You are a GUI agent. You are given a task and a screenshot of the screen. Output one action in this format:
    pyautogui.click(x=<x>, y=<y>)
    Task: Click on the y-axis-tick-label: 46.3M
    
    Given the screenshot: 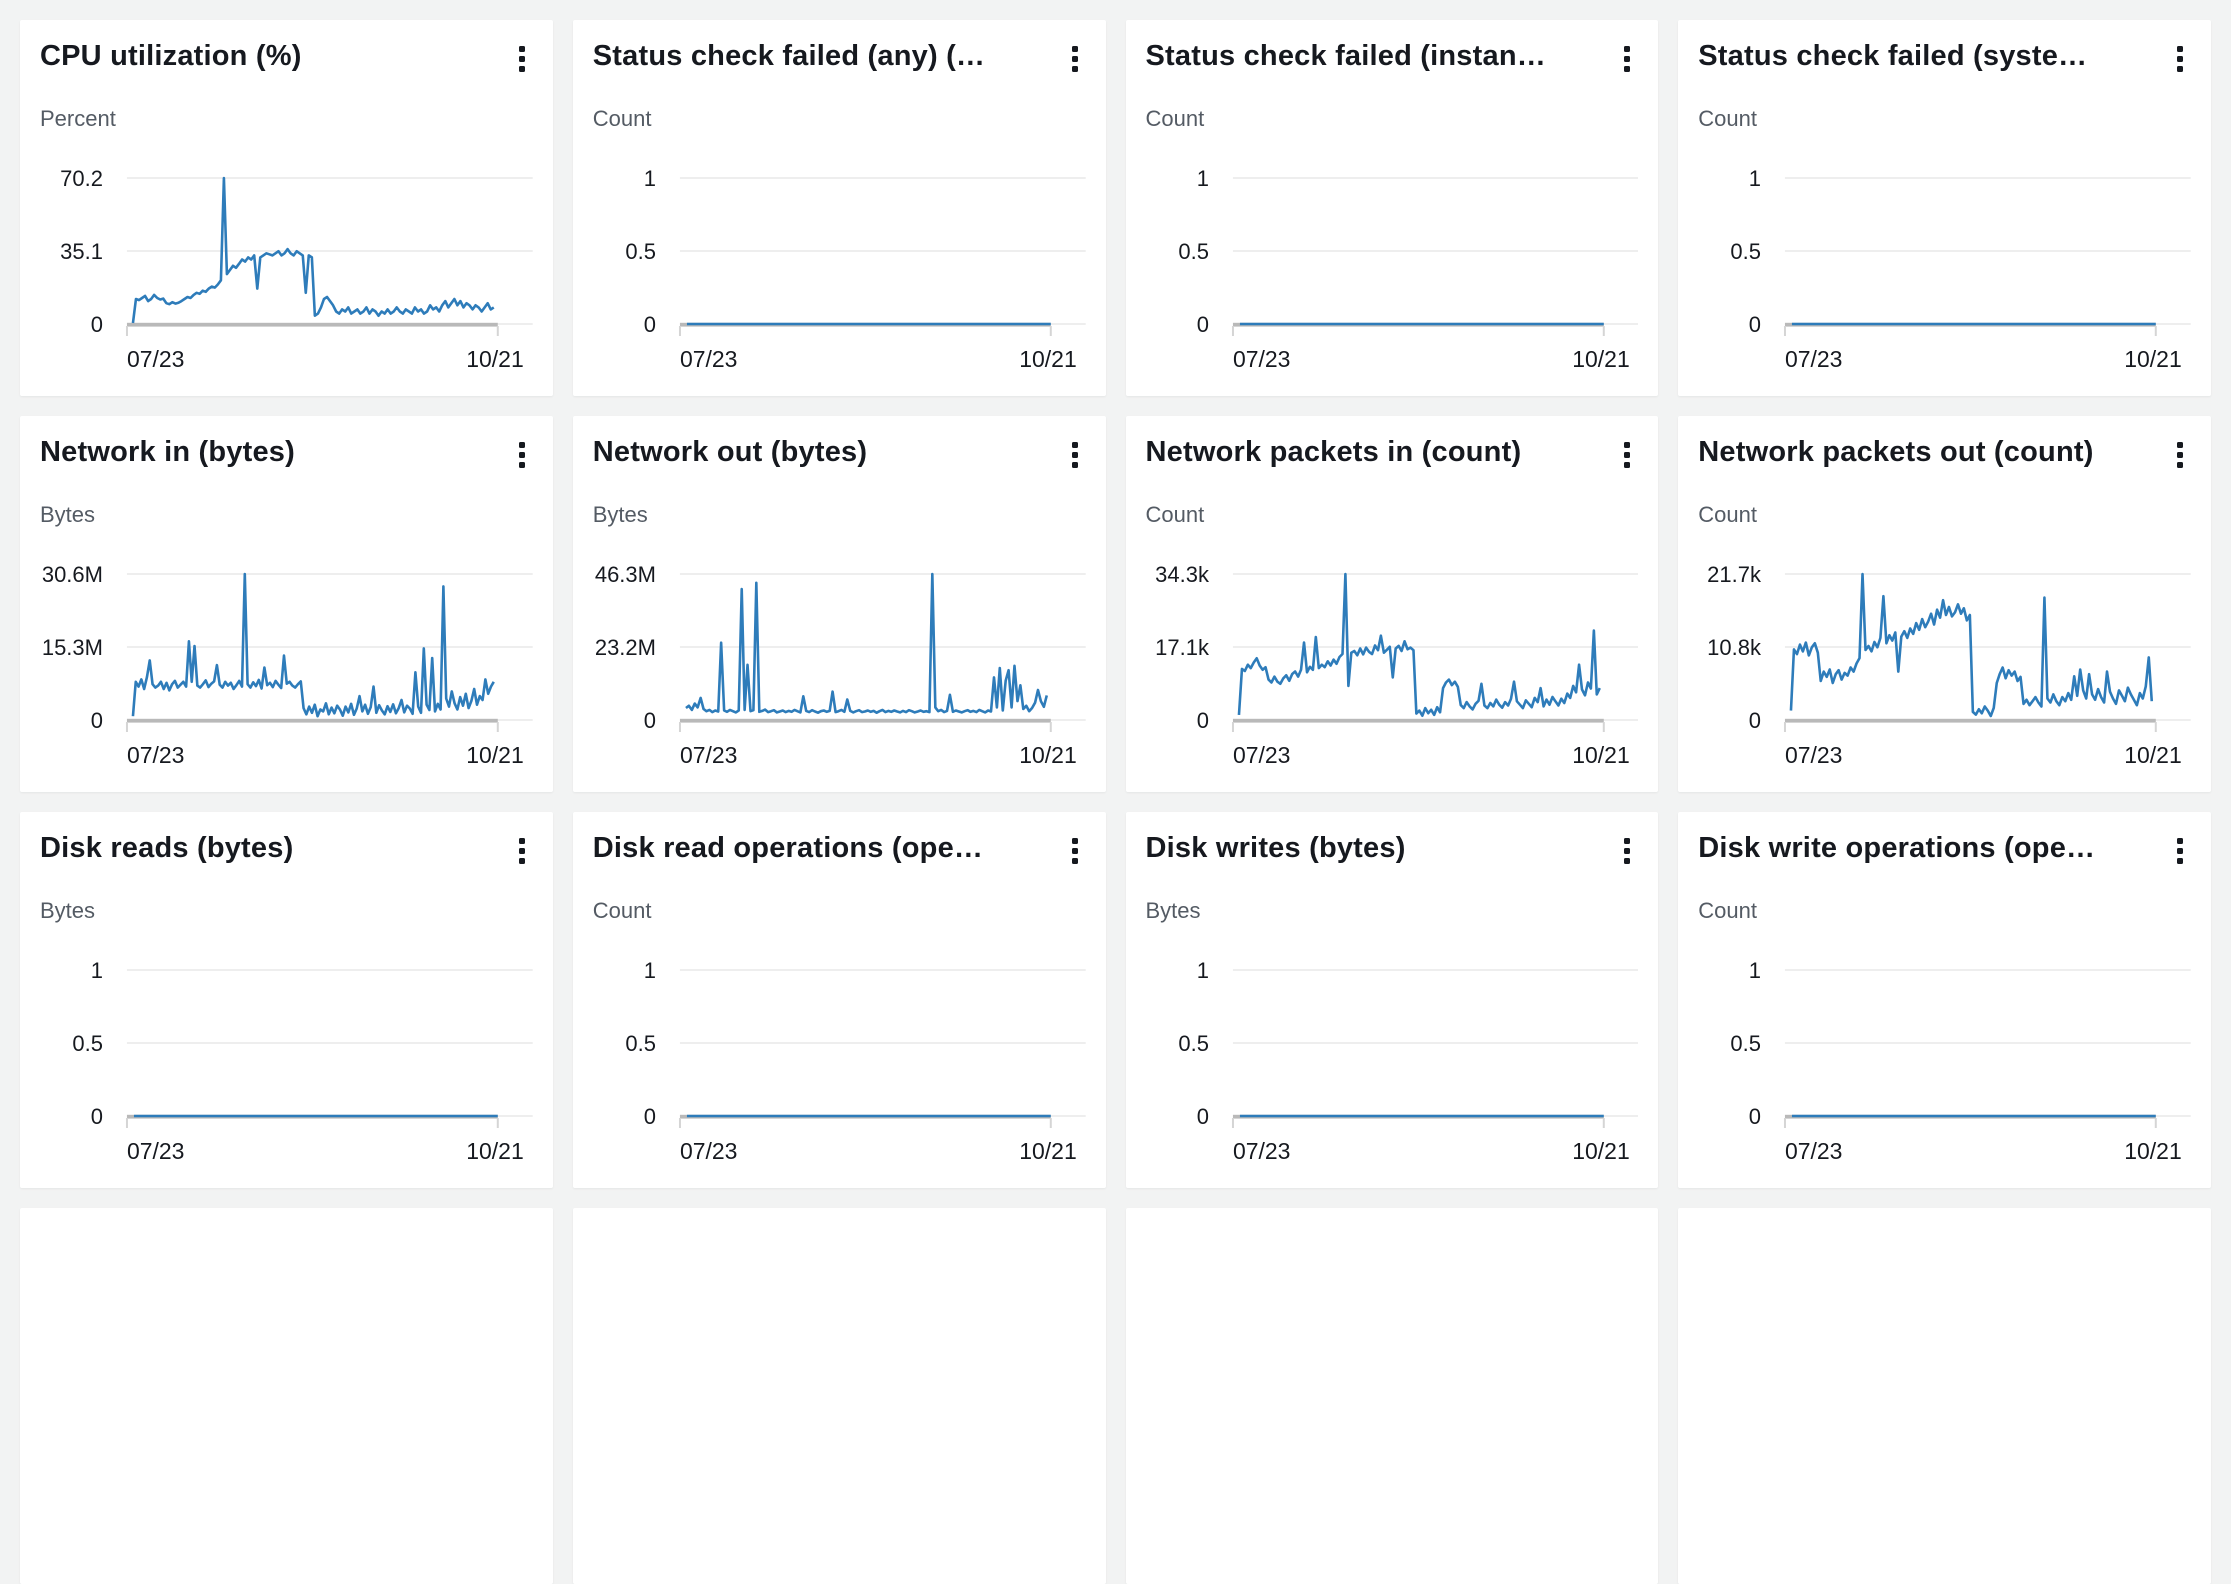 What is the action you would take?
    pyautogui.click(x=625, y=574)
    